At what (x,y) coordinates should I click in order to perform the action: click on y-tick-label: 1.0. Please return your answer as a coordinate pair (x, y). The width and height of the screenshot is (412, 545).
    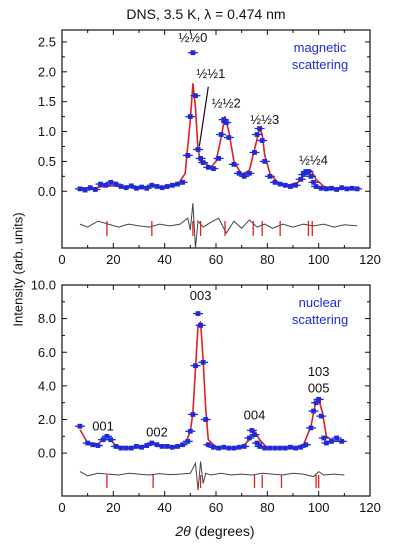
    Looking at the image, I should click on (47, 131).